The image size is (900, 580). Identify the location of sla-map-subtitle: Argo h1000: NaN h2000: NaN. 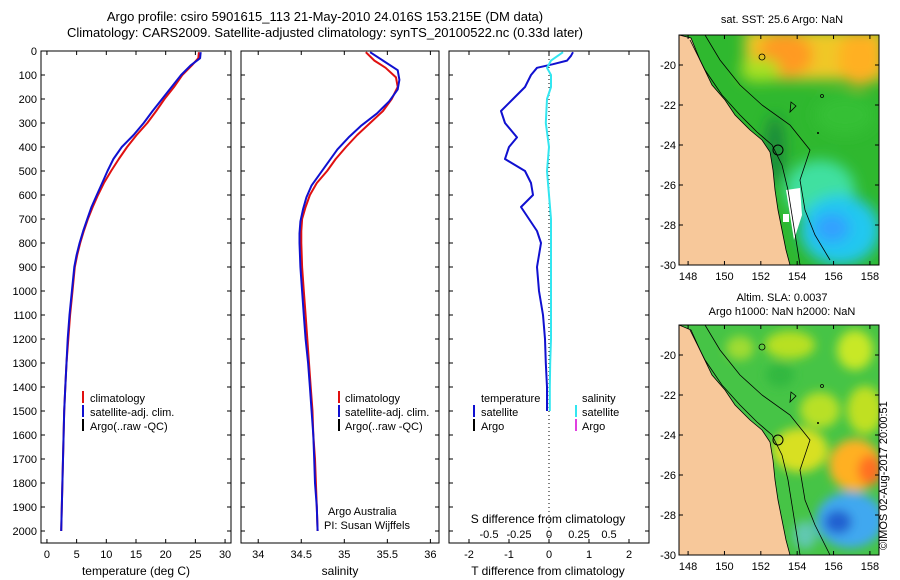
(782, 312).